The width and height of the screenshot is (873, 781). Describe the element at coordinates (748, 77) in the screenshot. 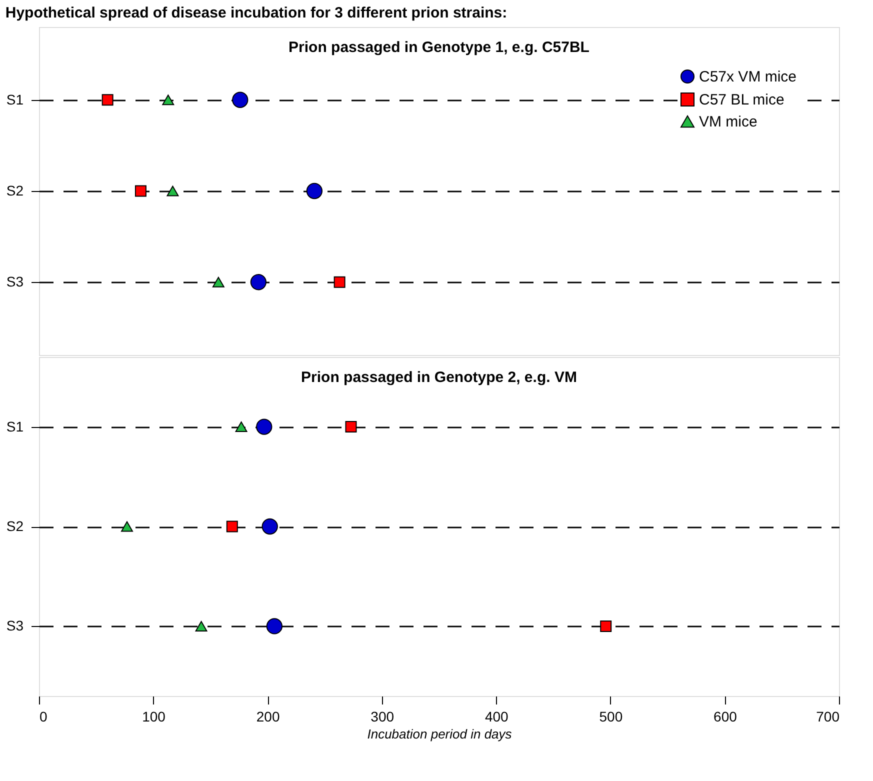

I see `legend-label: C57x VM mice` at that location.